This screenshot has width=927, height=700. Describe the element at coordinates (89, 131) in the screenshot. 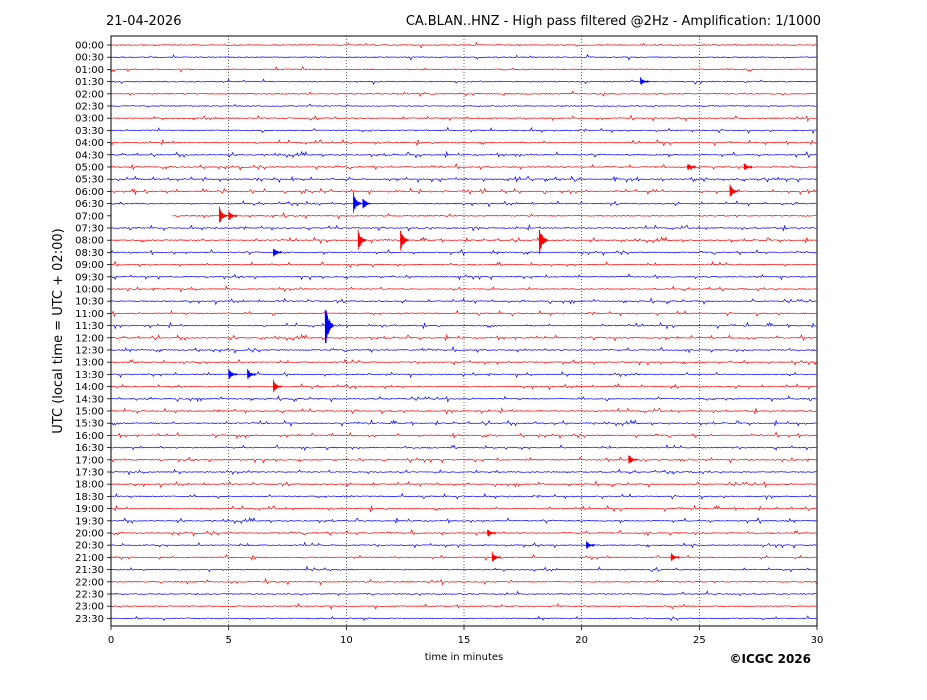

I see `y-tick-label: 03:30` at that location.